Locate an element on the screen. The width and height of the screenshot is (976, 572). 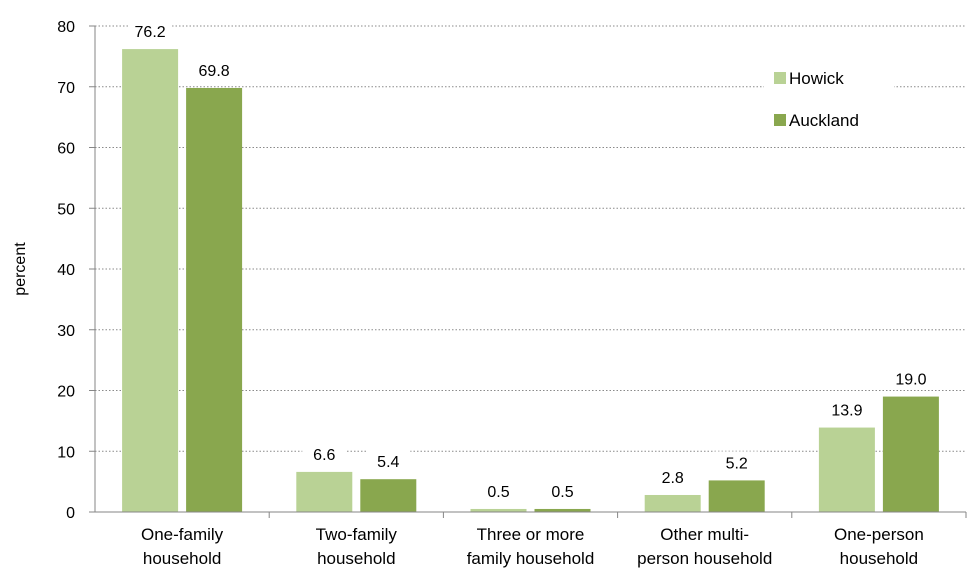
value-label-auckland-4: 19.0 is located at coordinates (910, 380).